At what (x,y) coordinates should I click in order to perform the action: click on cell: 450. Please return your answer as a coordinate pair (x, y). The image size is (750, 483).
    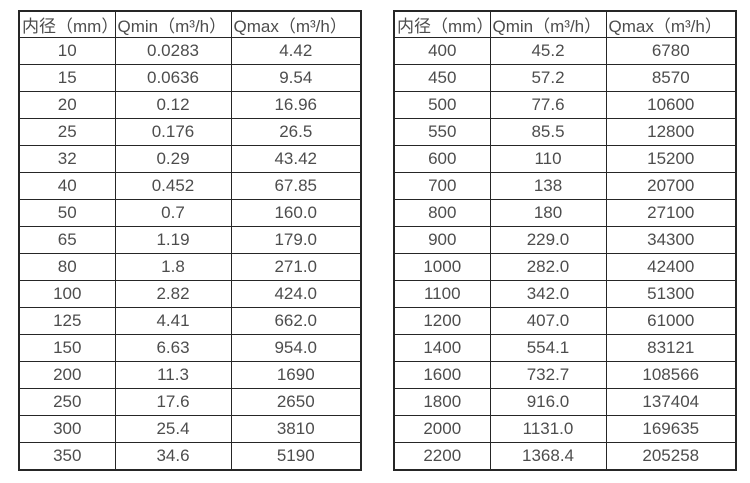
    Looking at the image, I should click on (442, 78).